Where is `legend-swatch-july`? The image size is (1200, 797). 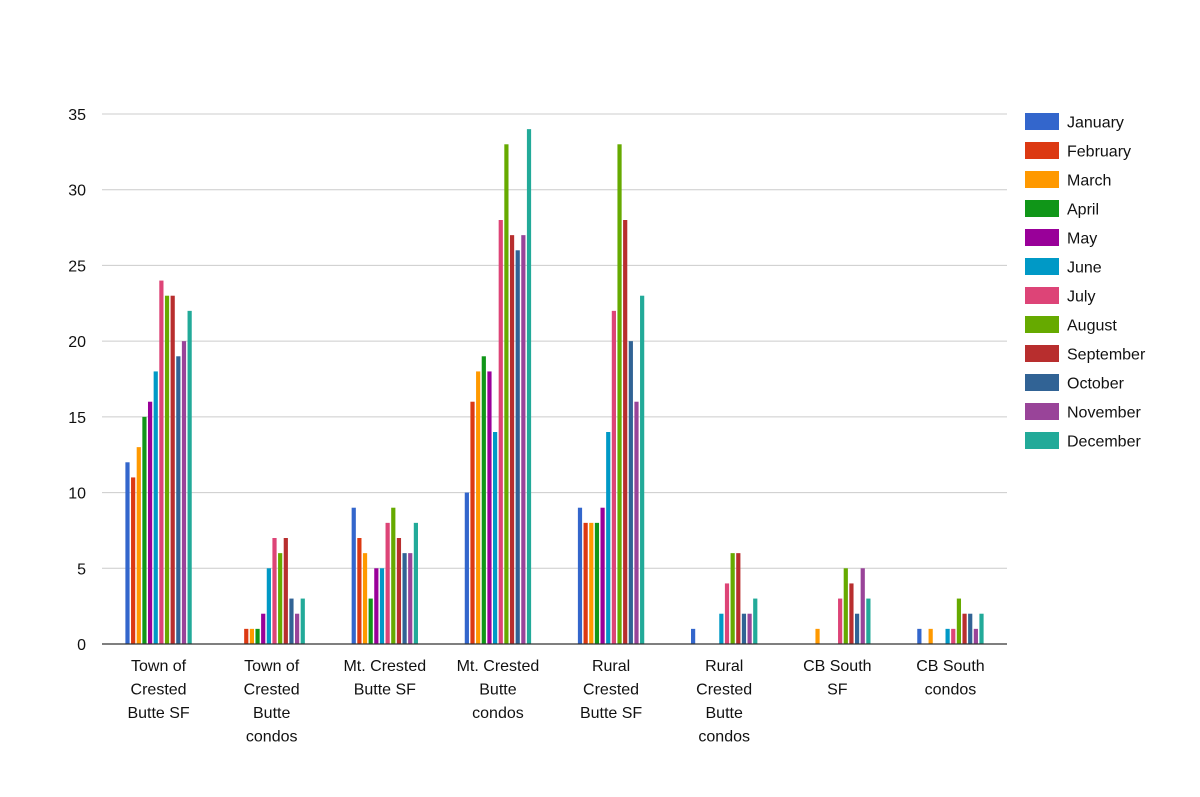
legend-swatch-july is located at coordinates (1042, 295).